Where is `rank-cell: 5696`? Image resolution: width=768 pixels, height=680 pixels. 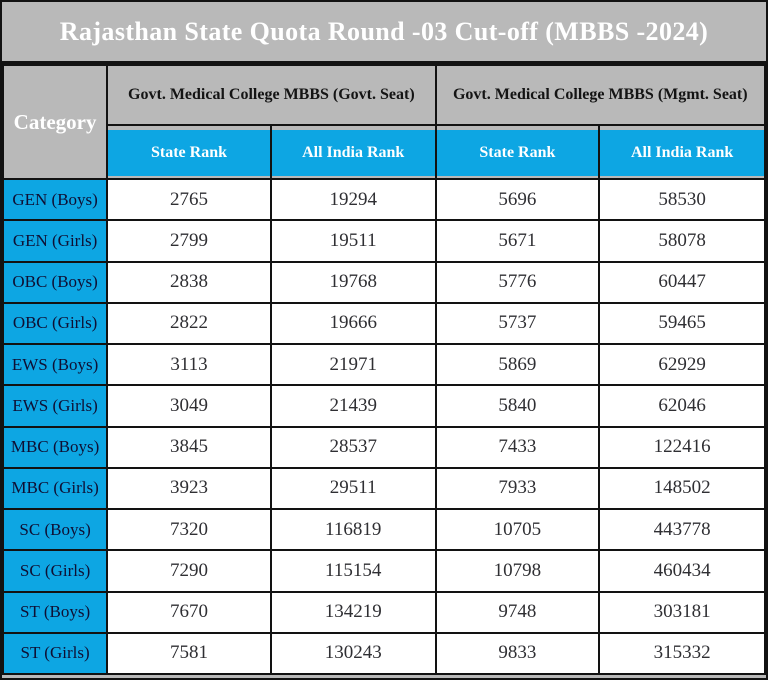
rank-cell: 5696 is located at coordinates (517, 199).